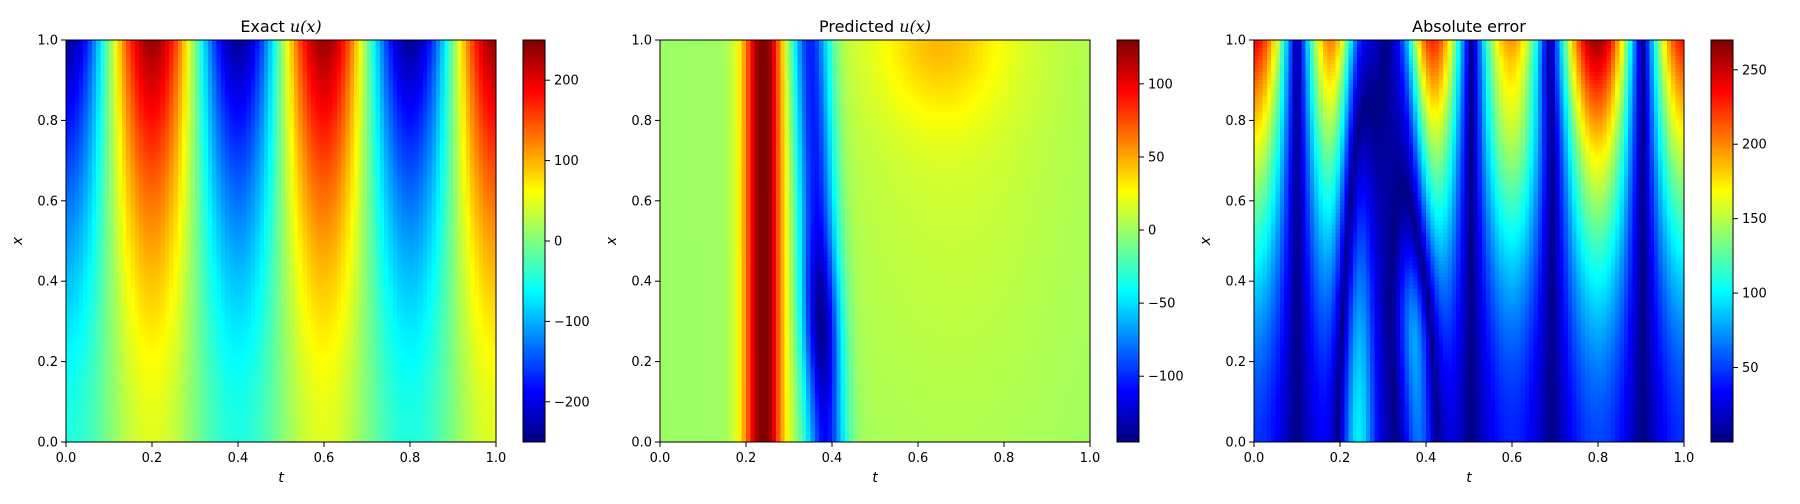 Image resolution: width=1800 pixels, height=504 pixels. What do you see at coordinates (572, 402) in the screenshot?
I see `colorbar-tick-label: −200` at bounding box center [572, 402].